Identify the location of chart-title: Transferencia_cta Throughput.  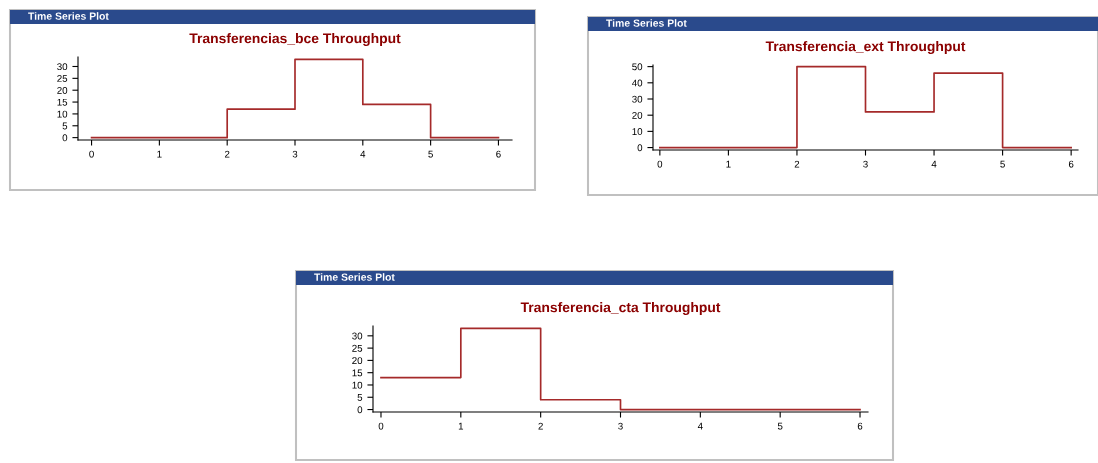
(620, 309).